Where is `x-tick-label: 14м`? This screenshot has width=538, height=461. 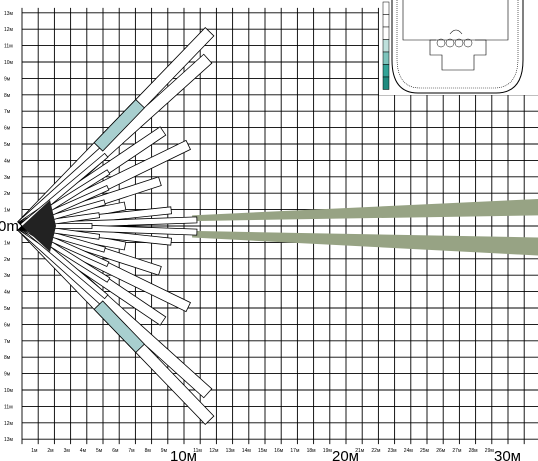 x-tick-label: 14м is located at coordinates (247, 451).